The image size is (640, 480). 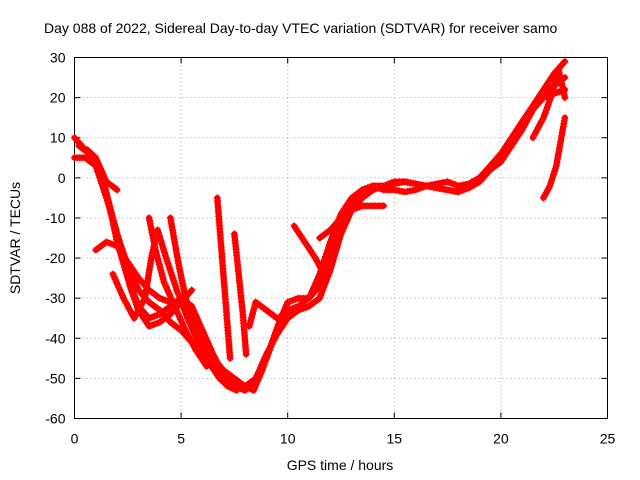 I want to click on x-tick-label: 20, so click(x=501, y=439).